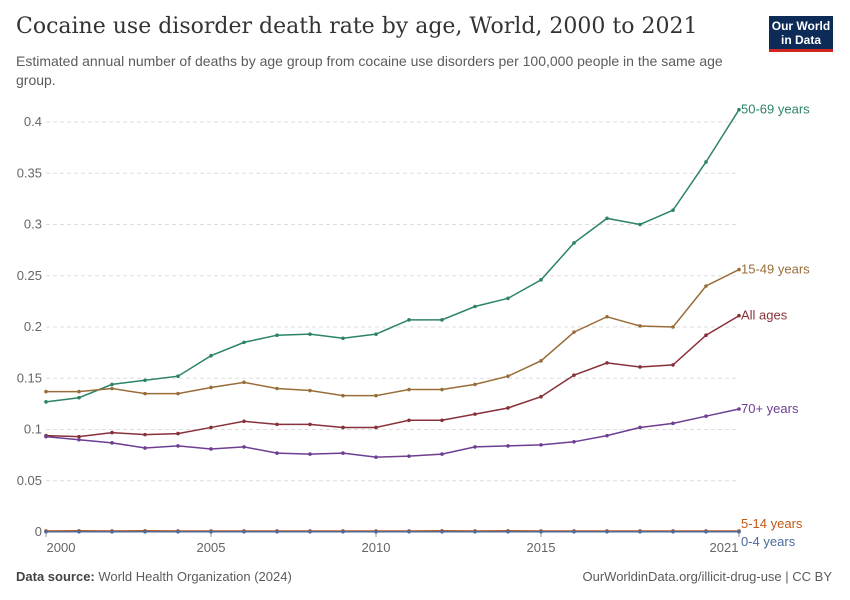  What do you see at coordinates (55, 576) in the screenshot?
I see `source-label: Data source:` at bounding box center [55, 576].